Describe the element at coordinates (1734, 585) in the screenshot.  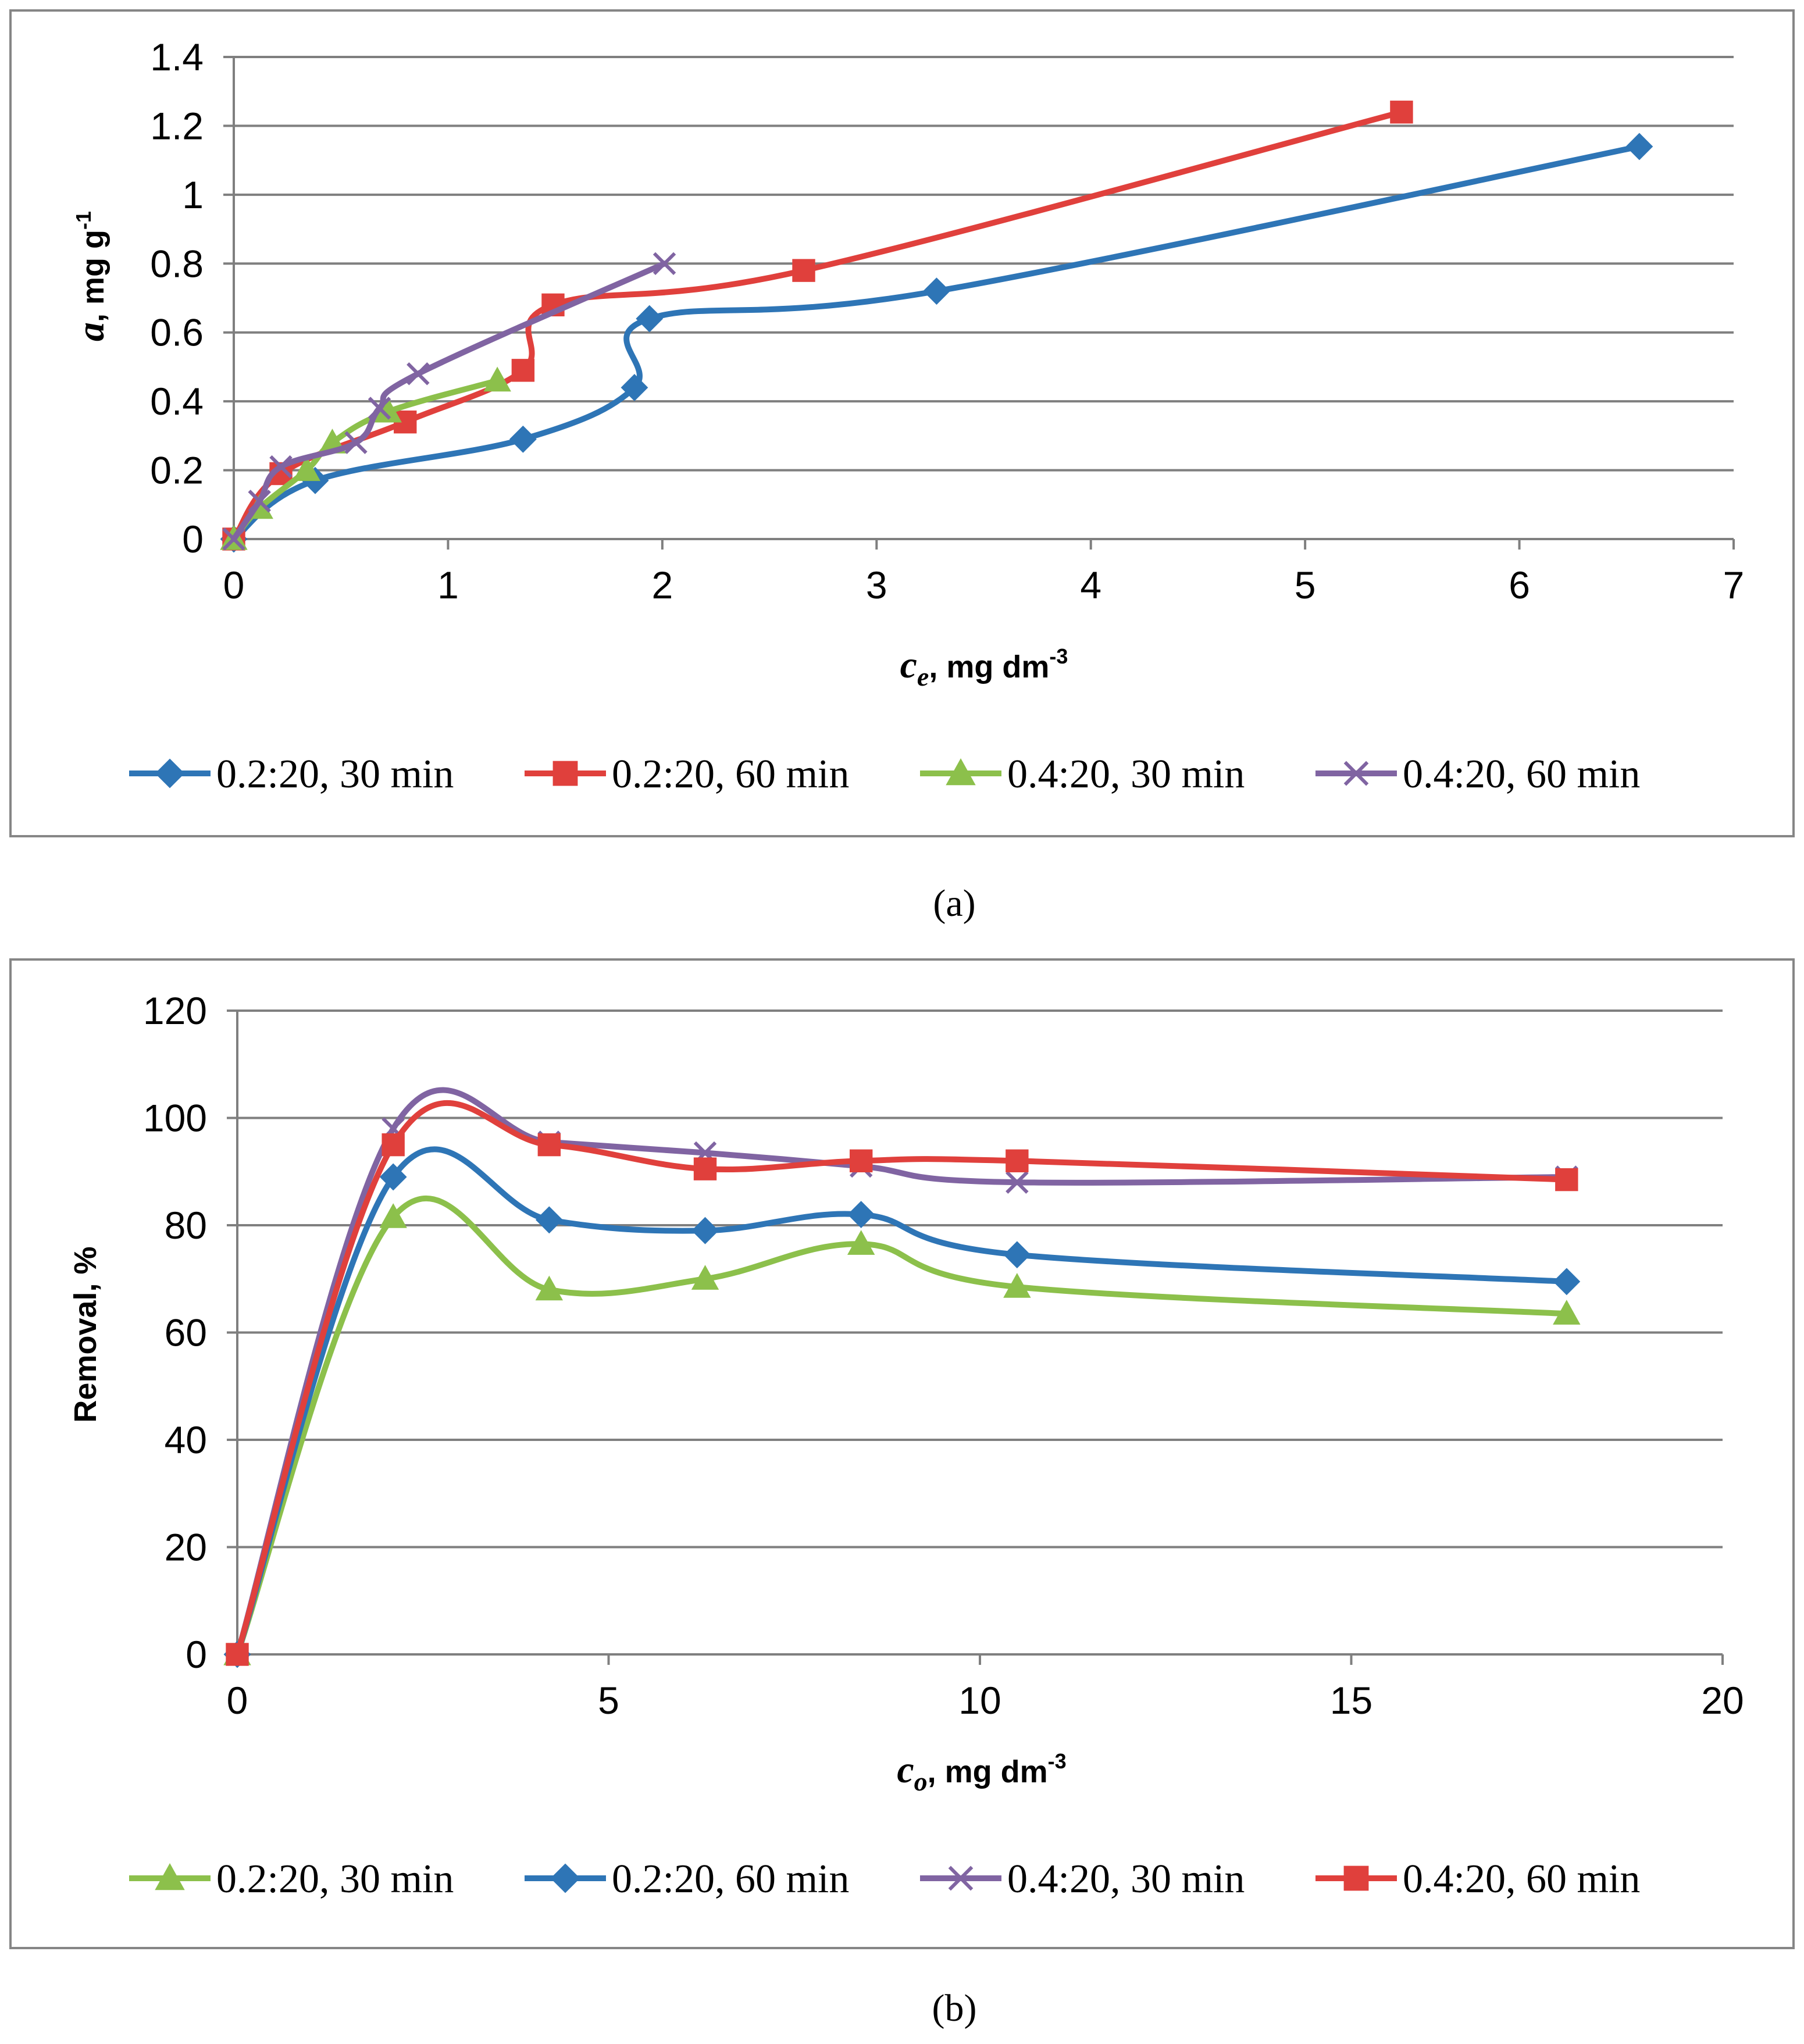
I see `x-tick-label: 7` at that location.